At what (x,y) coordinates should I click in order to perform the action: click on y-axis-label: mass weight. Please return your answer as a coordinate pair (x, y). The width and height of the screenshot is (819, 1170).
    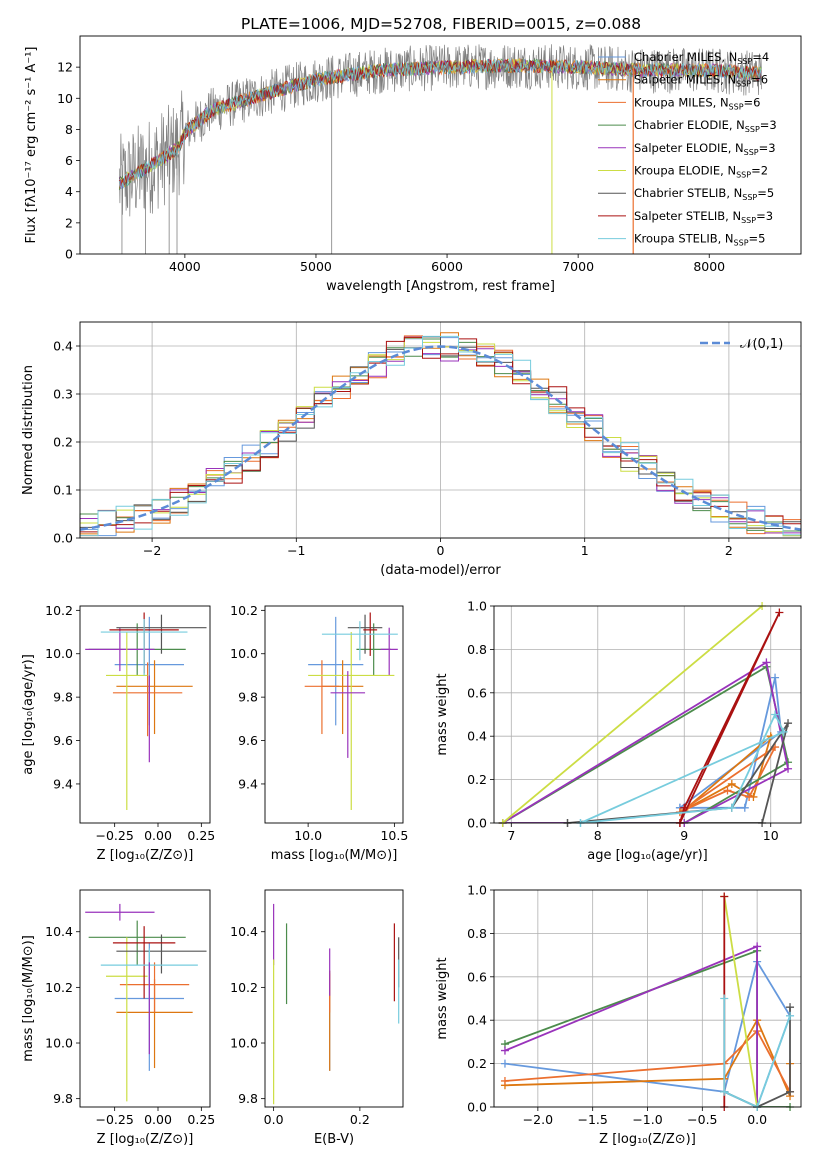
    Looking at the image, I should click on (442, 998).